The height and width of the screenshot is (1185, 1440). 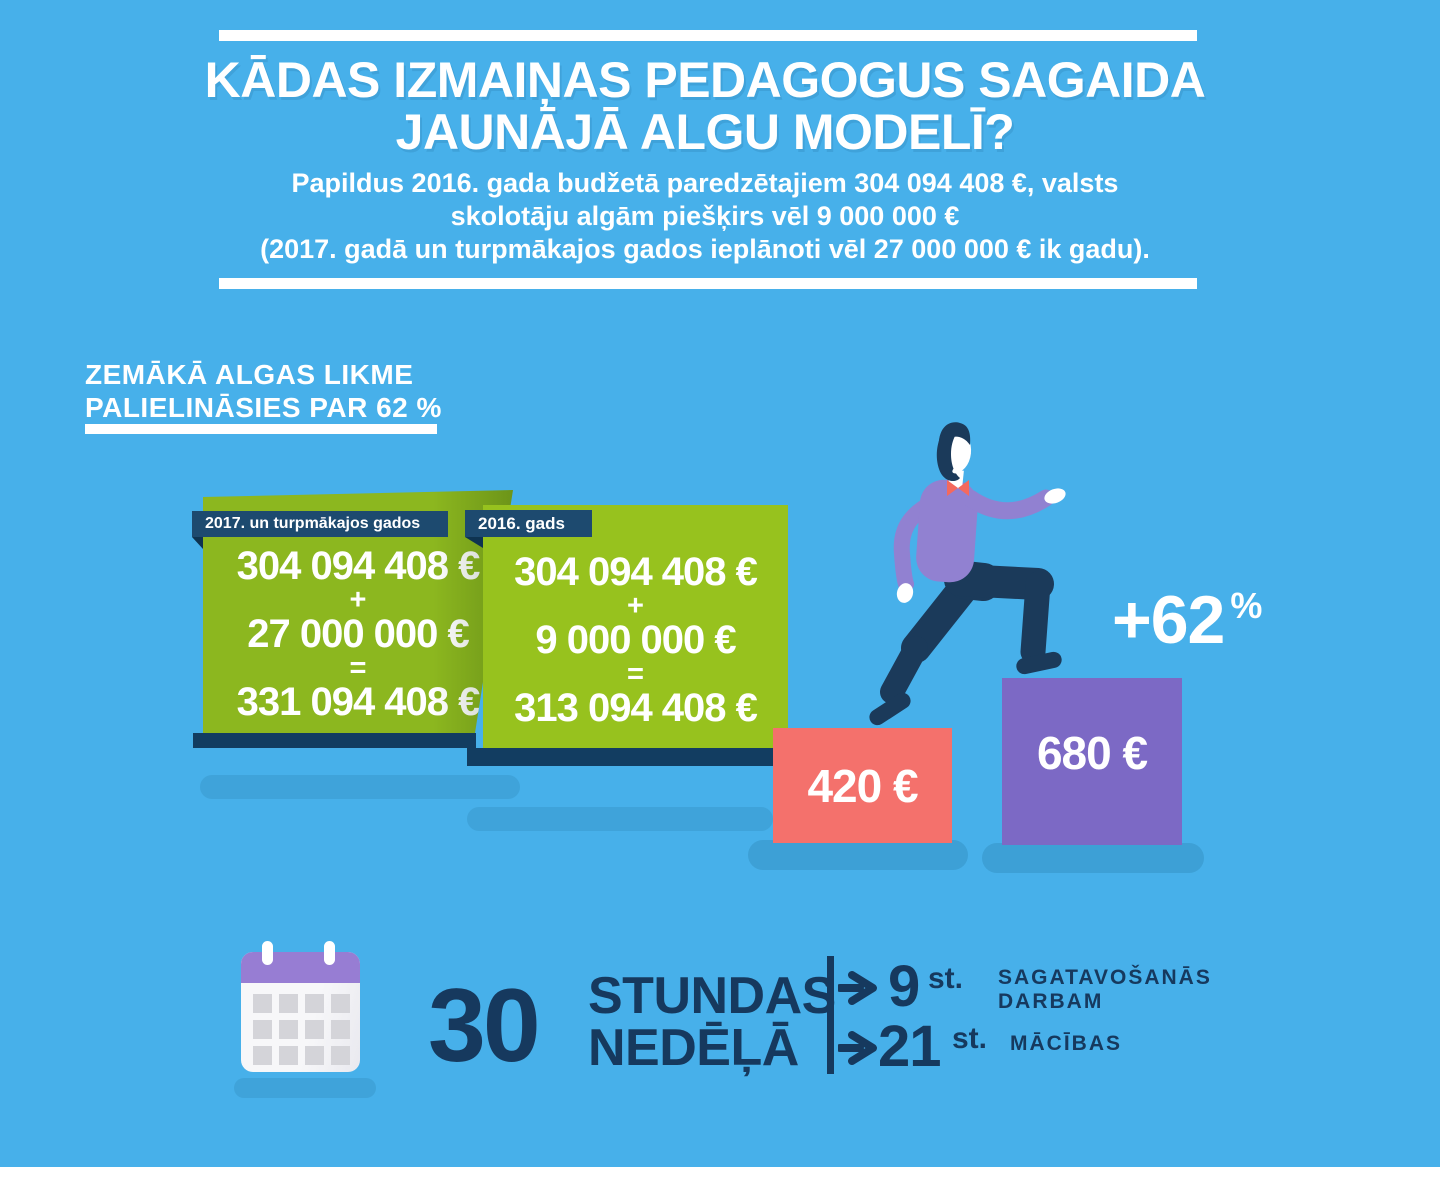 I want to click on man-left-arm, so click(x=915, y=544).